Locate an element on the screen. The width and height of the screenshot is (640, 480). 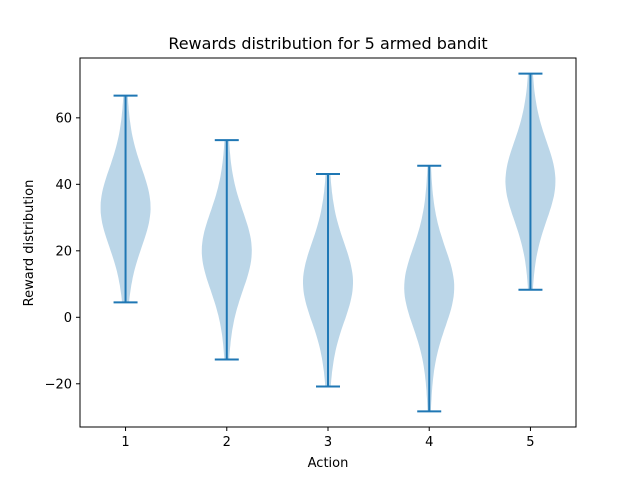
y-tick-label: 60 is located at coordinates (63, 118).